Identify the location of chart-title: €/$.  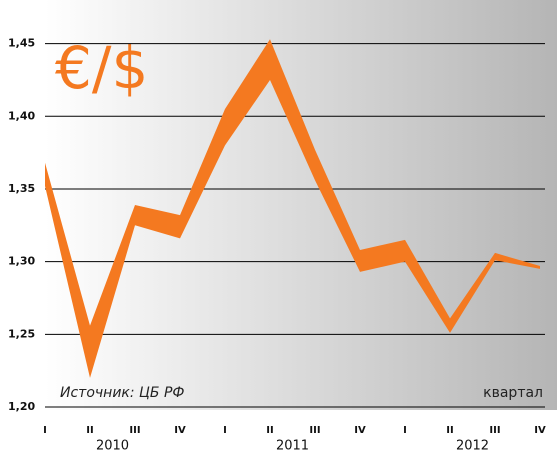
(101, 68).